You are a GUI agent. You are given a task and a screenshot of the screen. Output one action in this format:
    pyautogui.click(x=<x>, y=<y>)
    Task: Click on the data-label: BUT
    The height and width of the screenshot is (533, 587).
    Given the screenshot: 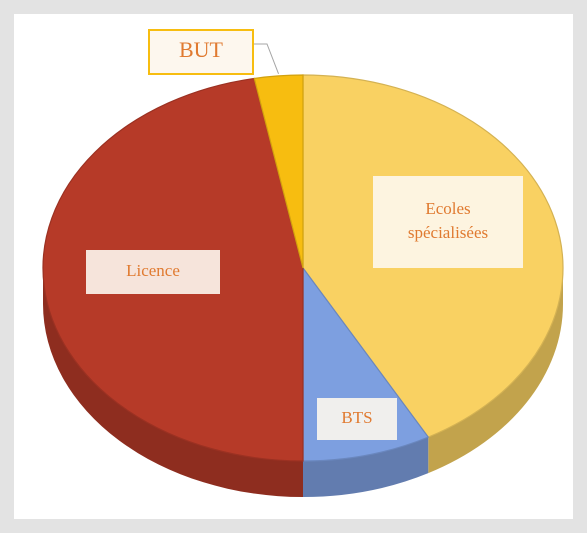 What is the action you would take?
    pyautogui.click(x=201, y=49)
    